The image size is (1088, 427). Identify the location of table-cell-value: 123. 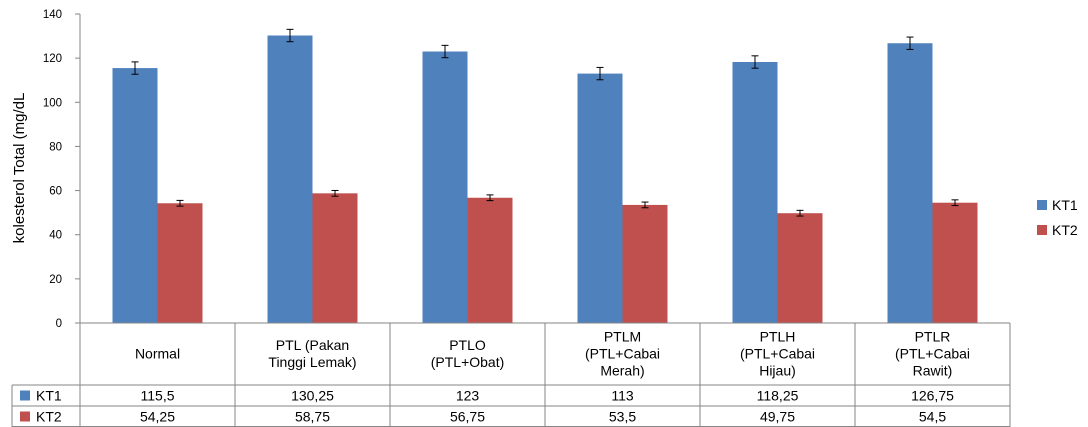
(468, 396).